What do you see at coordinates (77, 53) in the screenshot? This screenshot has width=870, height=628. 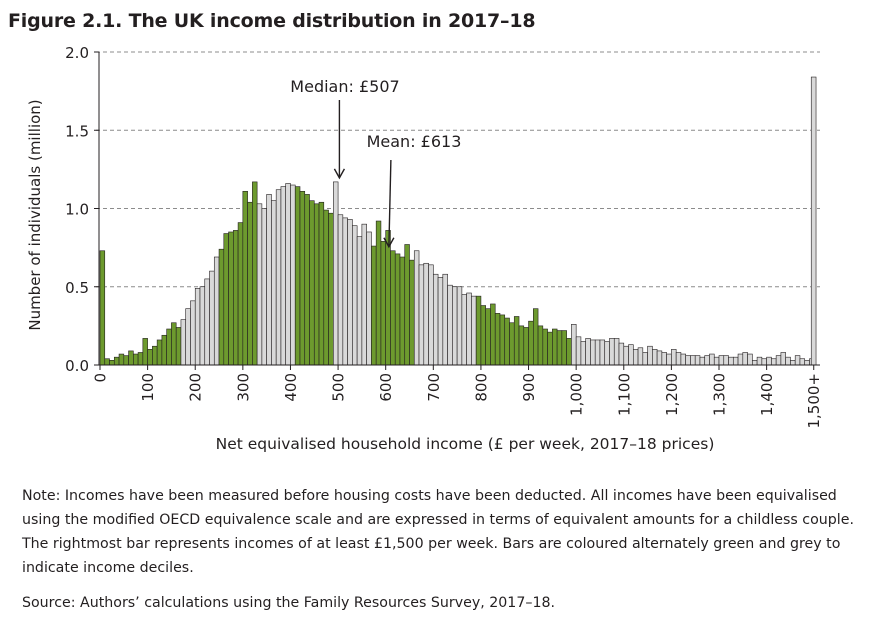 I see `y-tick-label: 2.0` at bounding box center [77, 53].